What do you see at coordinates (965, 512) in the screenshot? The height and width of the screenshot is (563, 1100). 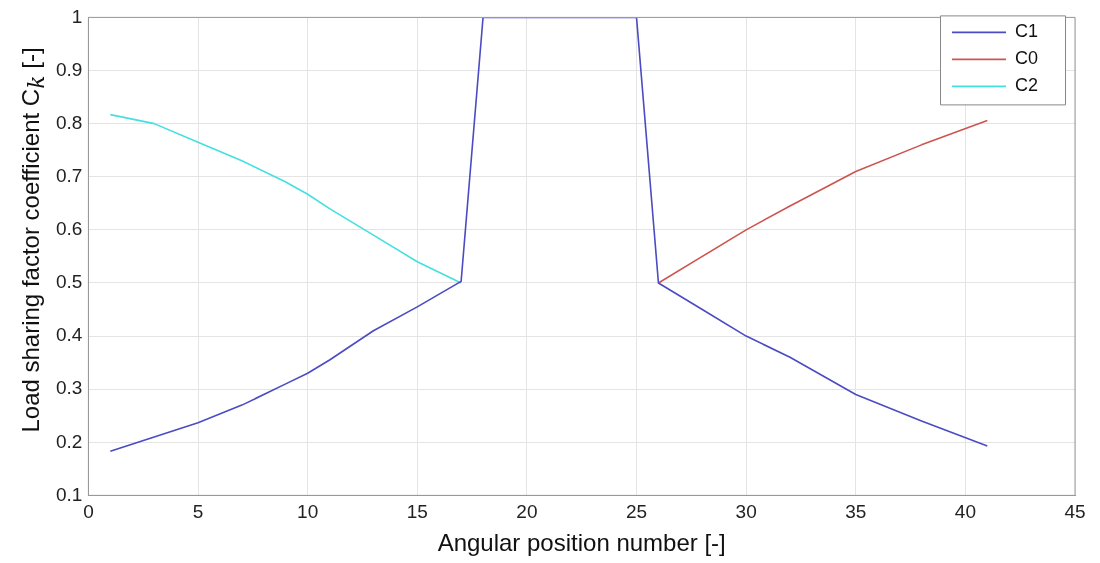 I see `x-tick-label: 40` at bounding box center [965, 512].